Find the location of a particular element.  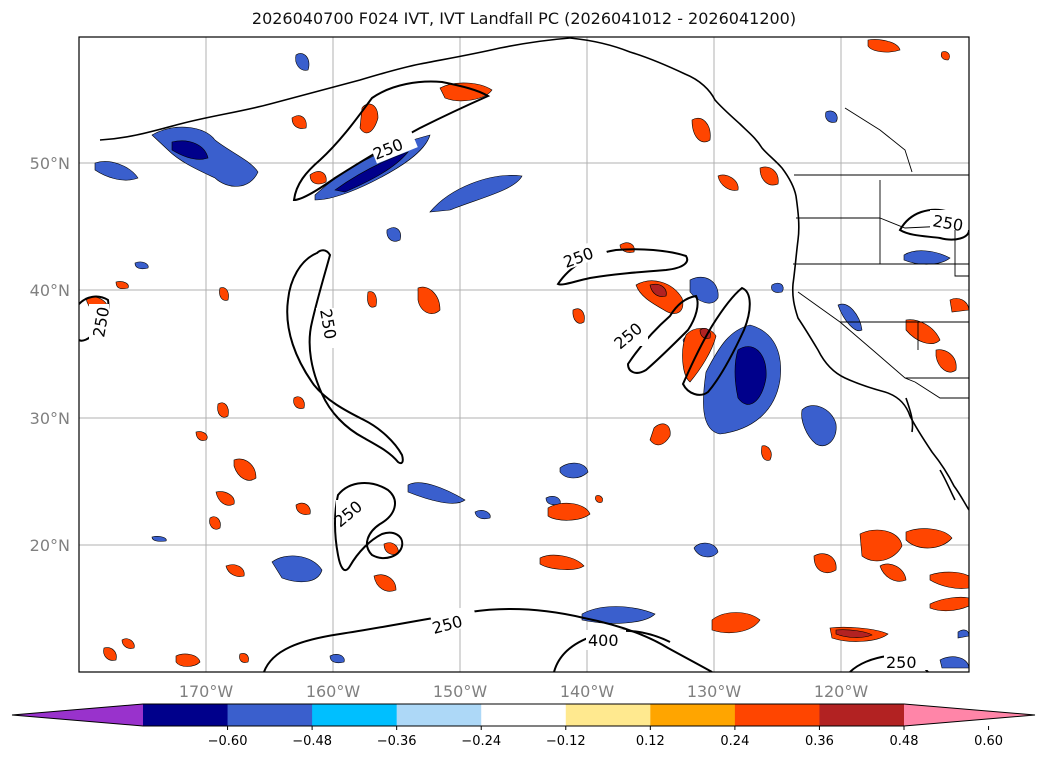

latitude-labels: 50°N 40°N 30°N 20°N is located at coordinates (50, 354).